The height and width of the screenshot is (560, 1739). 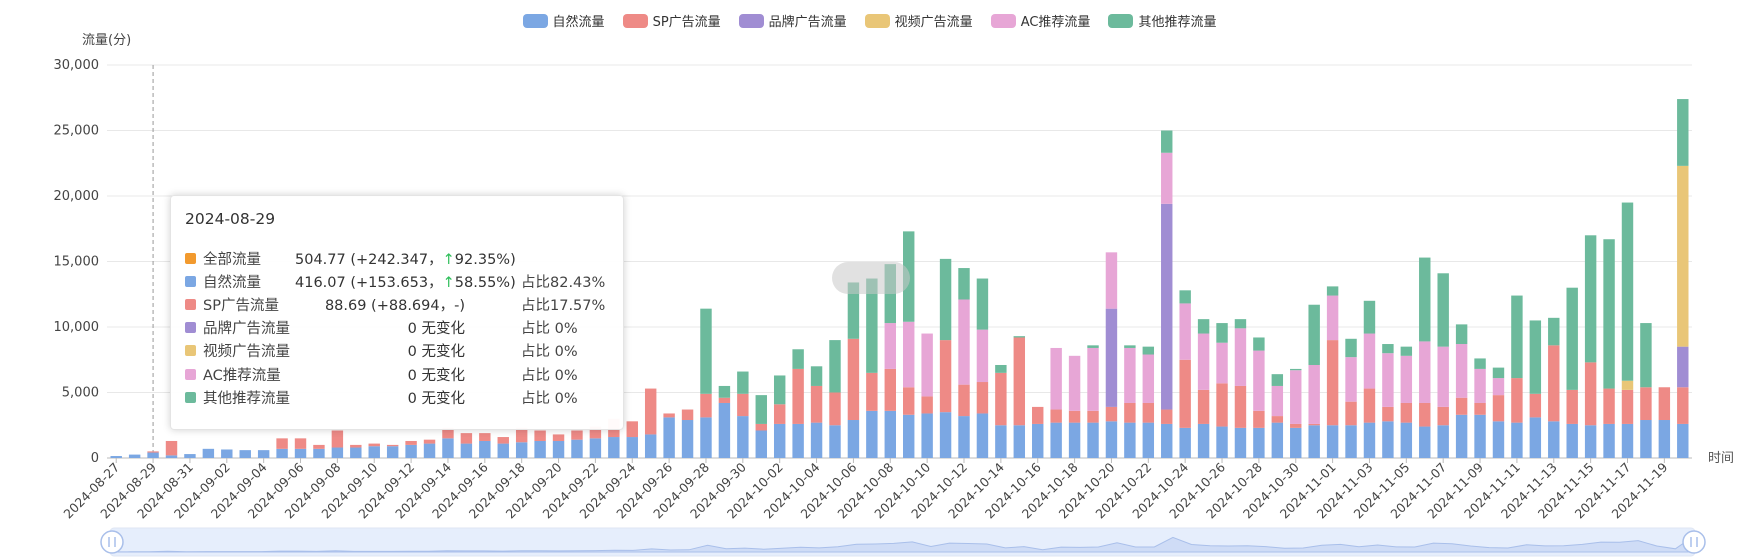 I want to click on zoom-handle-left, so click(x=112, y=542).